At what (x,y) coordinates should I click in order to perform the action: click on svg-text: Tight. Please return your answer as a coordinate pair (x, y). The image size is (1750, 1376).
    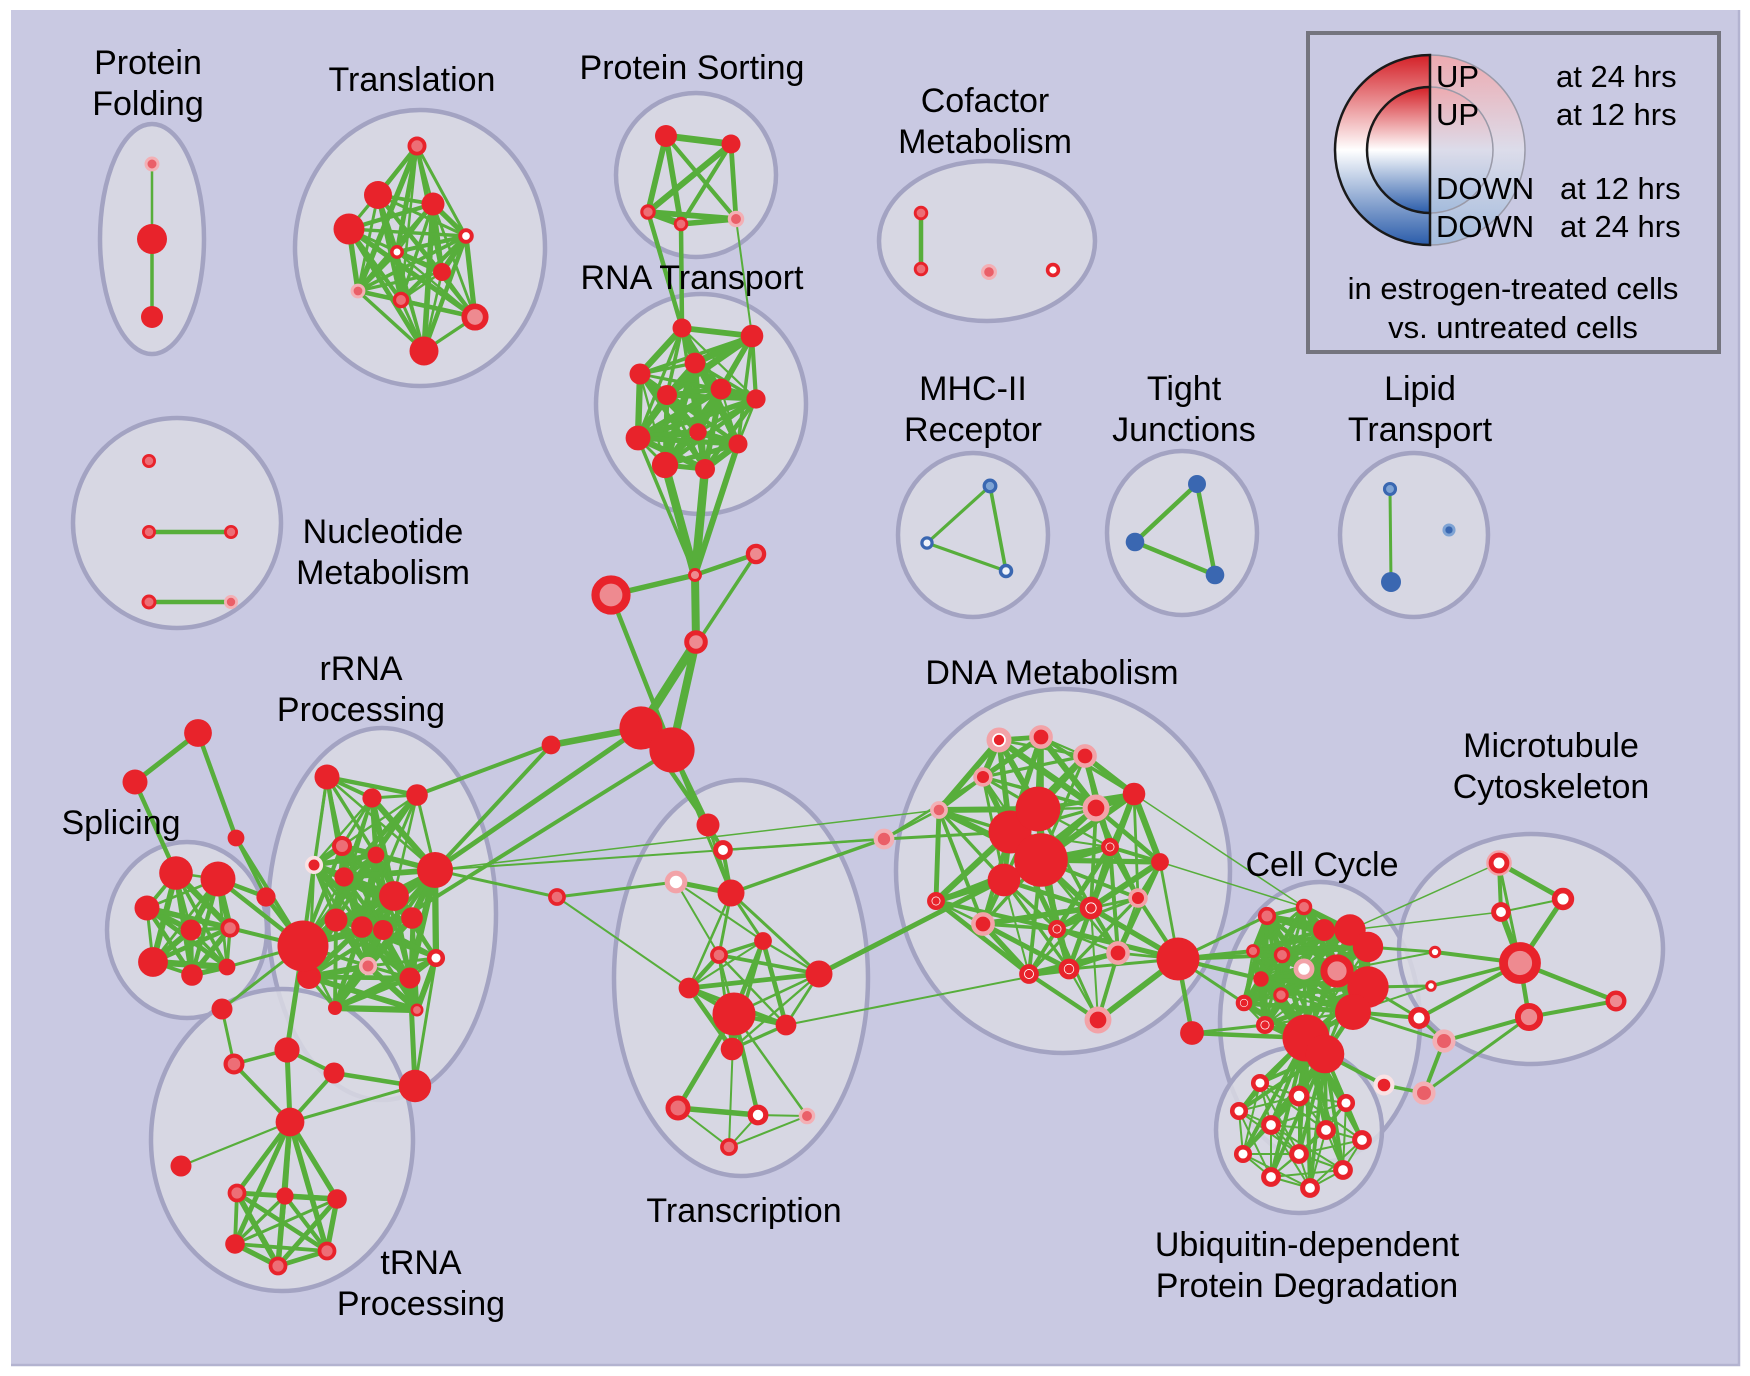
    Looking at the image, I should click on (1184, 389).